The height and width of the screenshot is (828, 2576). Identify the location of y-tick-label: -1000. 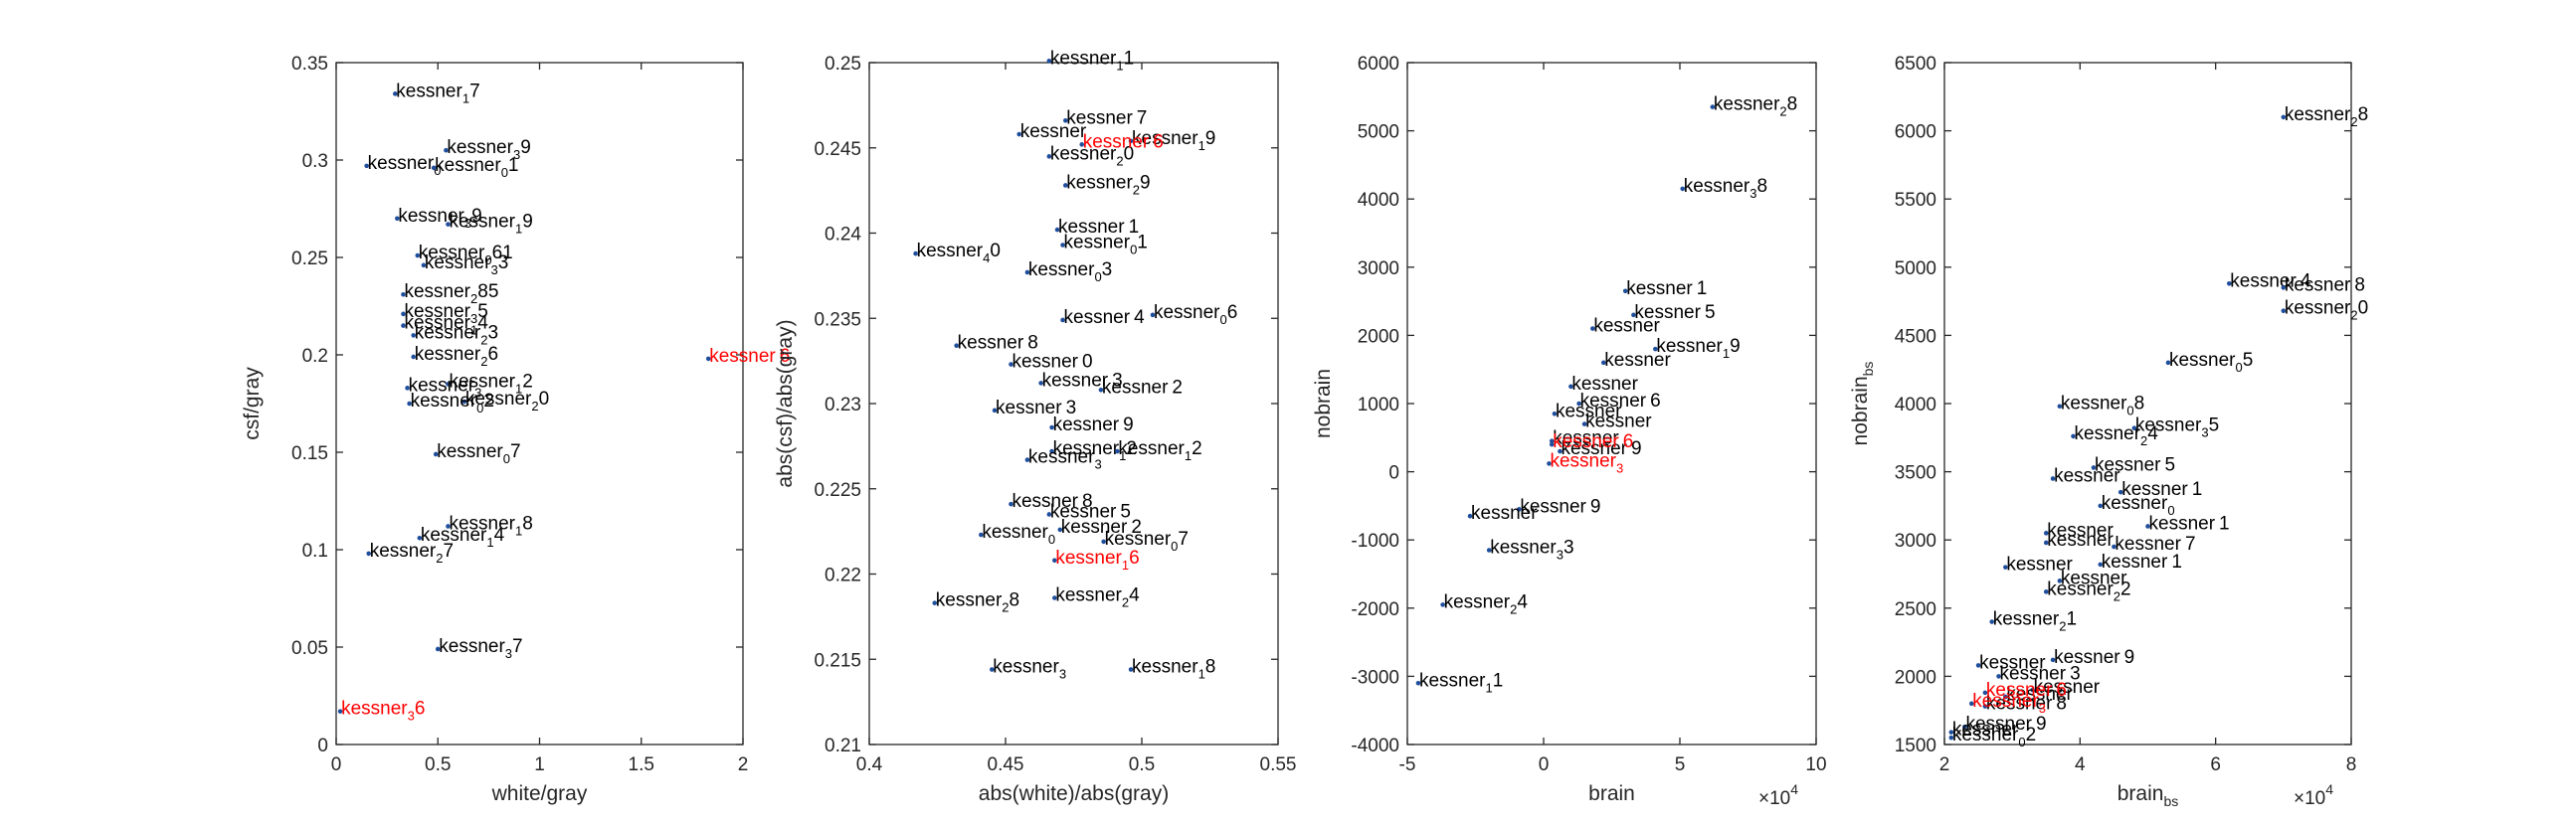
(1375, 541).